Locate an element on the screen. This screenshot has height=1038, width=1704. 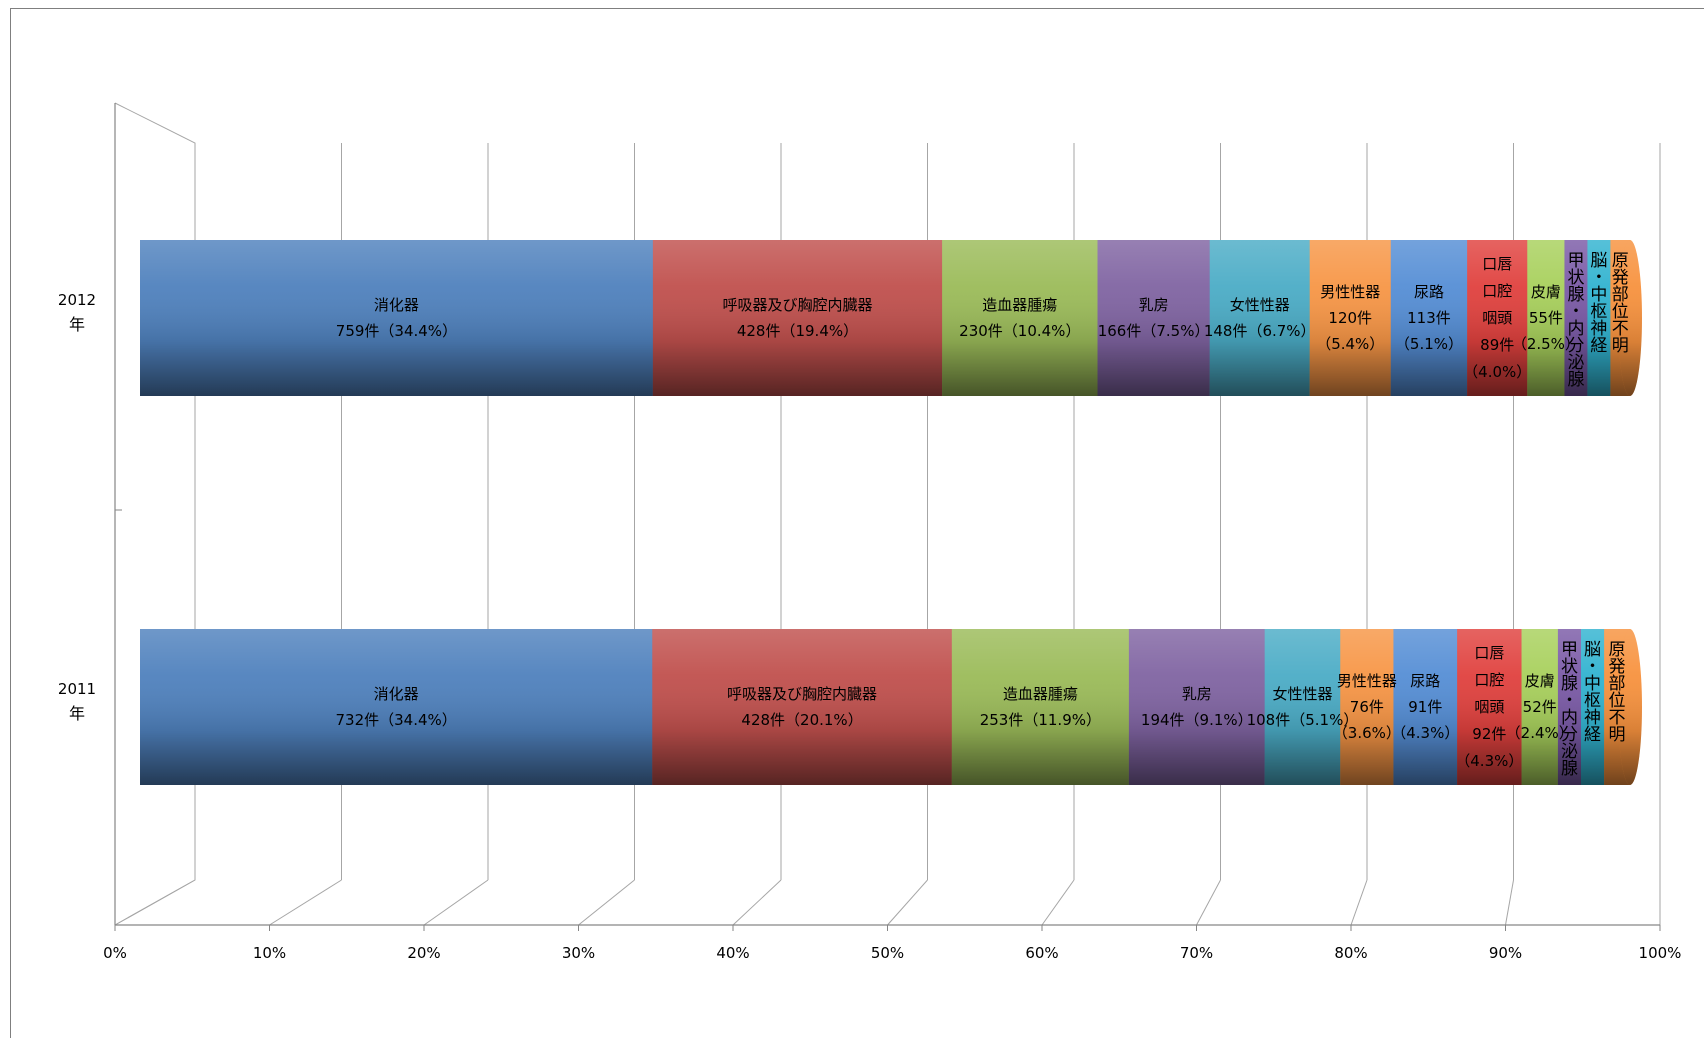
data-label: 造血器腫瘍 253件（11.9%） is located at coordinates (1040, 707).